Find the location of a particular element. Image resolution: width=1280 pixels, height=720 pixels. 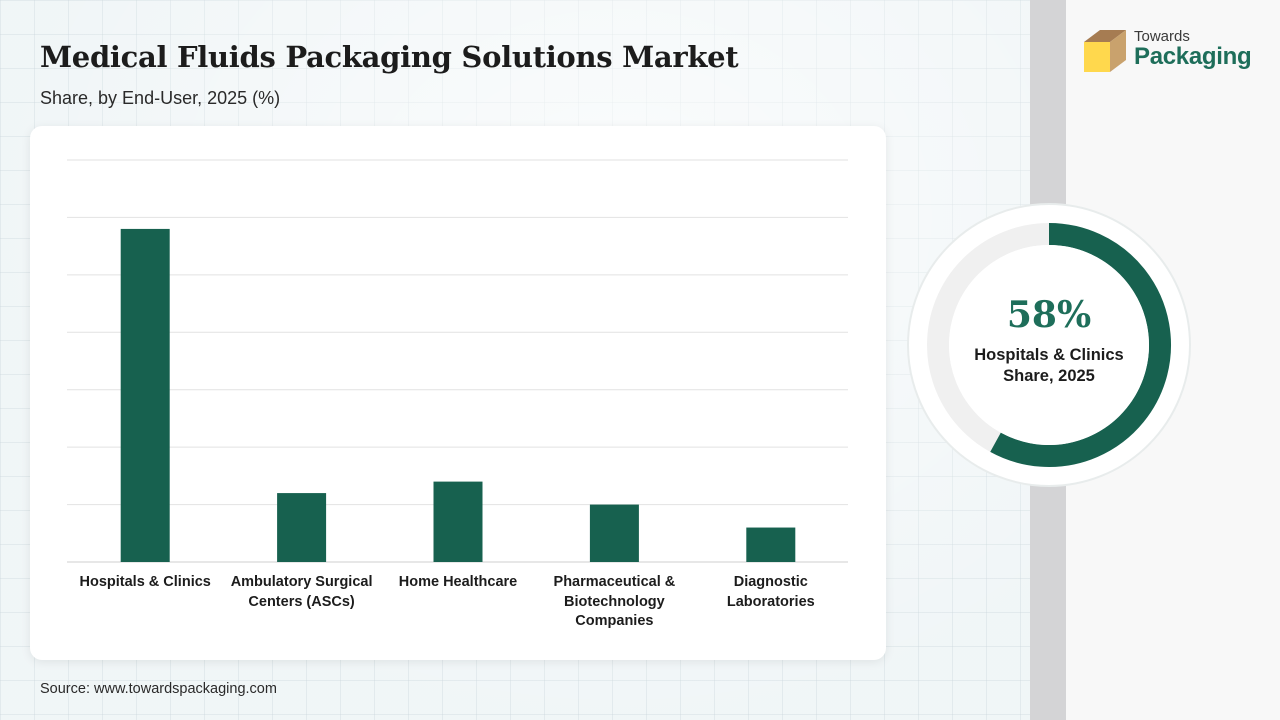

donut-caption: Hospitals & Clinics Share, 2025 is located at coordinates (1049, 365).